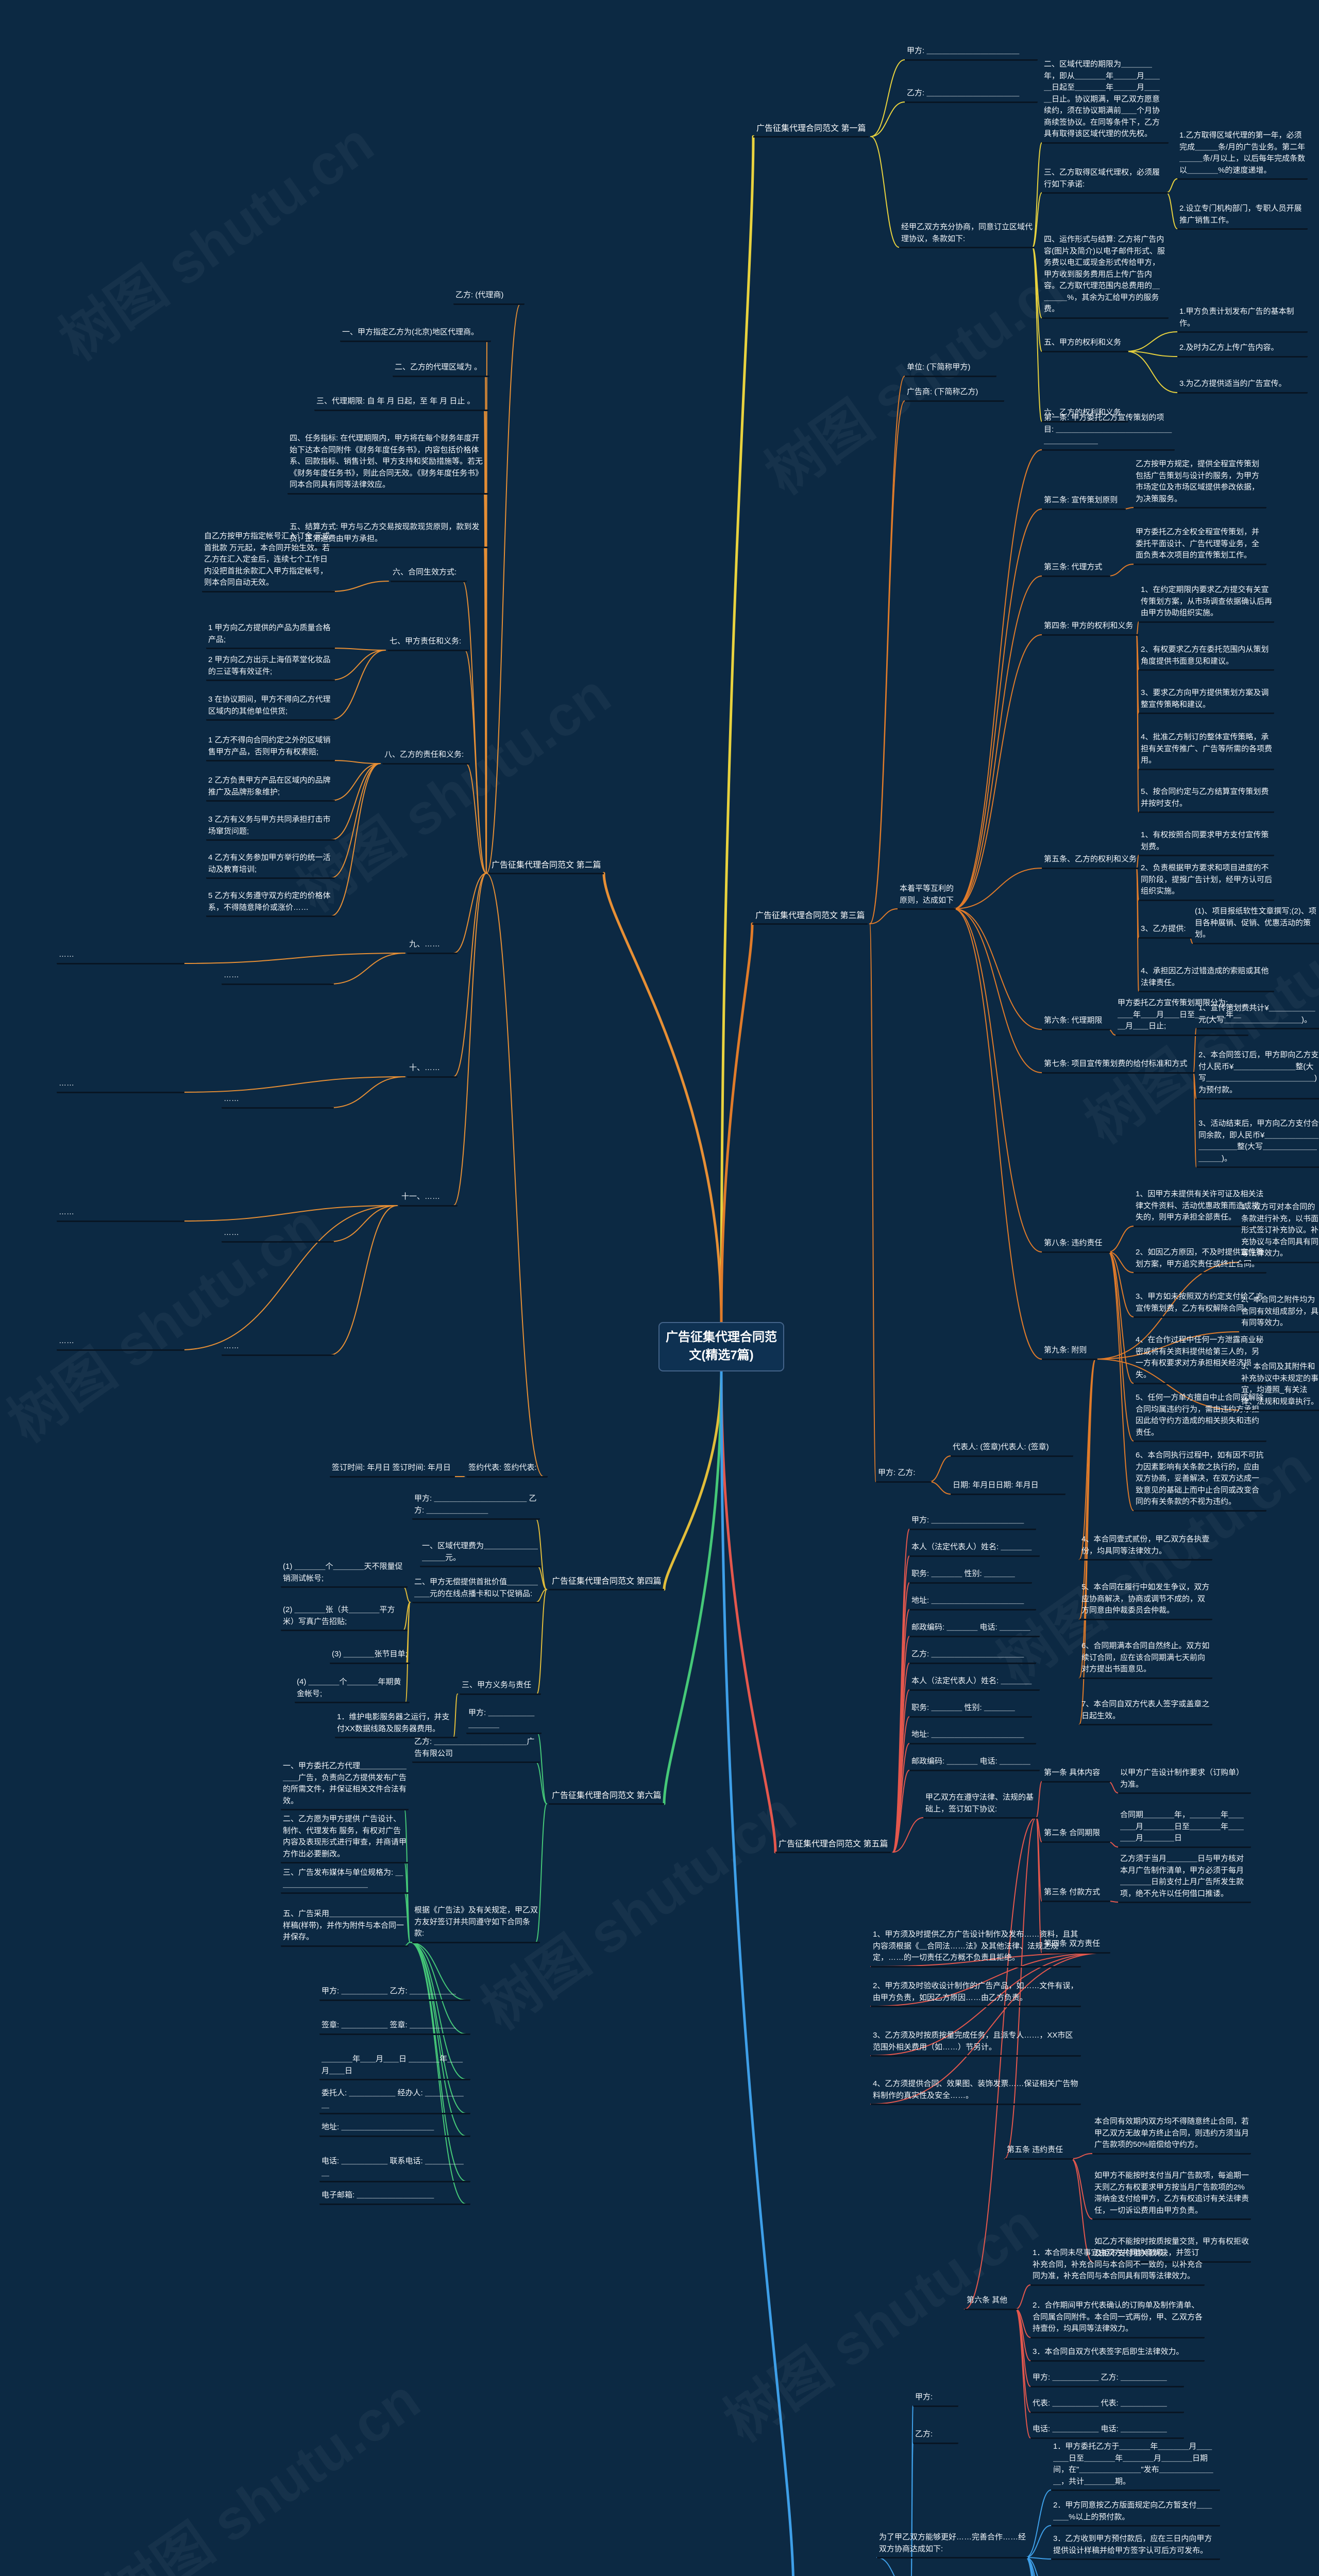 This screenshot has height=2576, width=1319. What do you see at coordinates (967, 234) in the screenshot?
I see `topic-node: 经甲乙双方充分协商，同意订立区域代理协议，条款如下:` at bounding box center [967, 234].